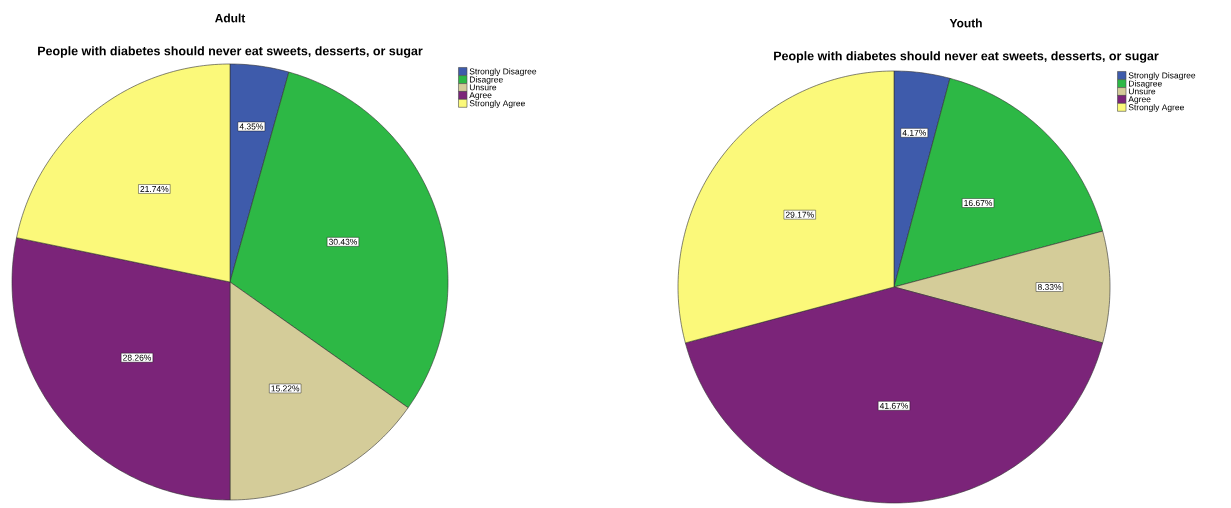 This screenshot has width=1231, height=508. I want to click on data-label: 4.17%, so click(914, 132).